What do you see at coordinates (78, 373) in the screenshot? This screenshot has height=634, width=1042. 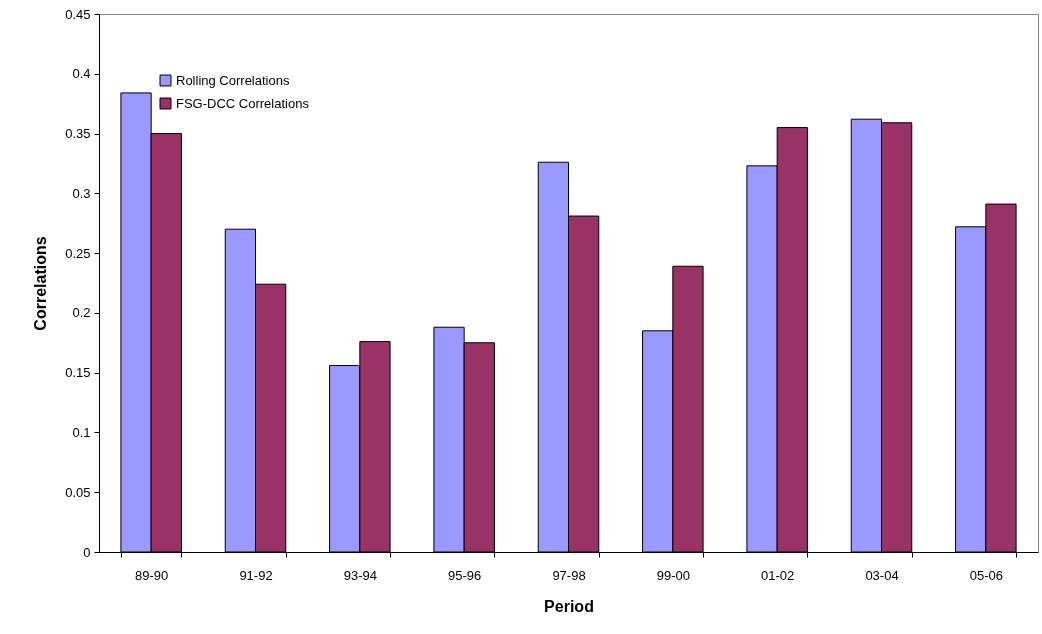 I see `y-tick-label: 0.15` at bounding box center [78, 373].